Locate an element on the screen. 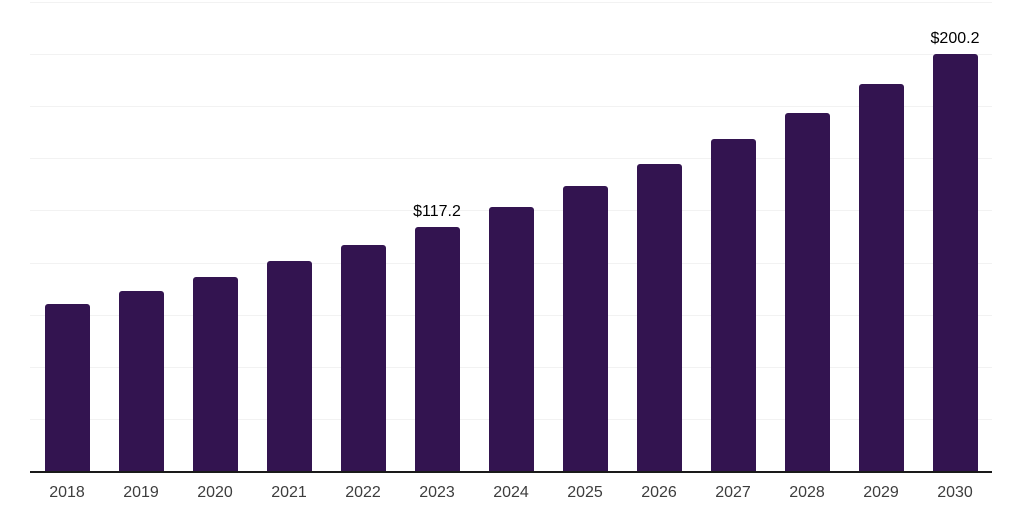  bar-2021 is located at coordinates (289, 366).